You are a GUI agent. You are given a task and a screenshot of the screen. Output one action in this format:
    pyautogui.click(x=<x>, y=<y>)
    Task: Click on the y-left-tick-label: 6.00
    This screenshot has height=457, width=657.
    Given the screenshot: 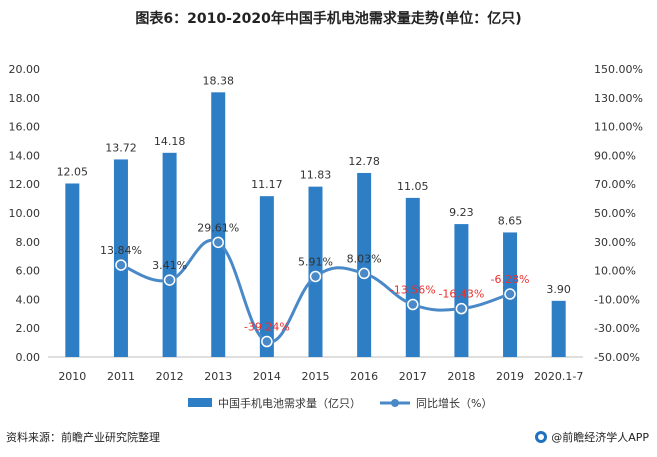 What is the action you would take?
    pyautogui.click(x=28, y=271)
    